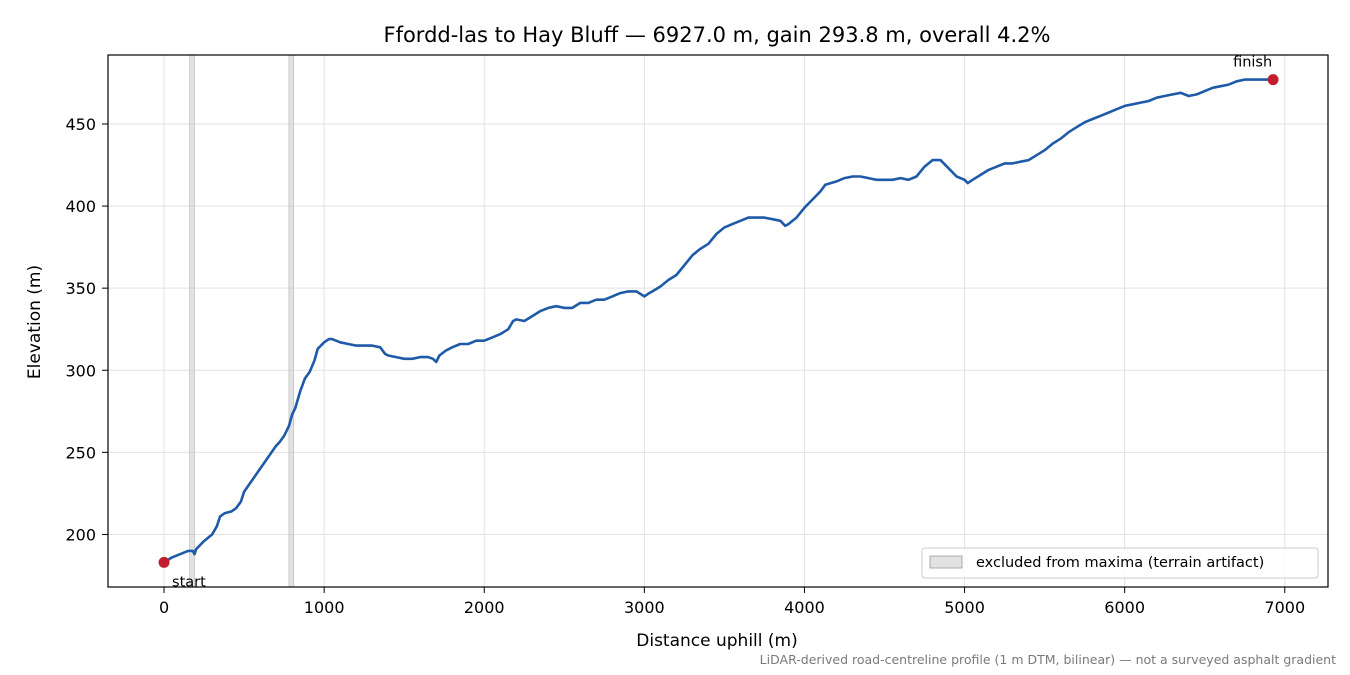  I want to click on legend-box, so click(1120, 563).